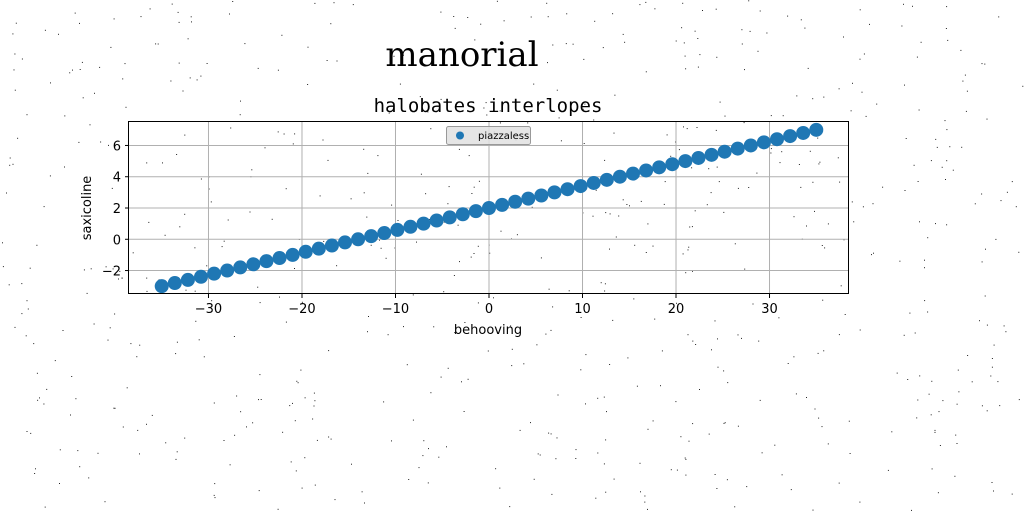 Image resolution: width=1024 pixels, height=512 pixels. What do you see at coordinates (111, 272) in the screenshot?
I see `y-tick-label: −2` at bounding box center [111, 272].